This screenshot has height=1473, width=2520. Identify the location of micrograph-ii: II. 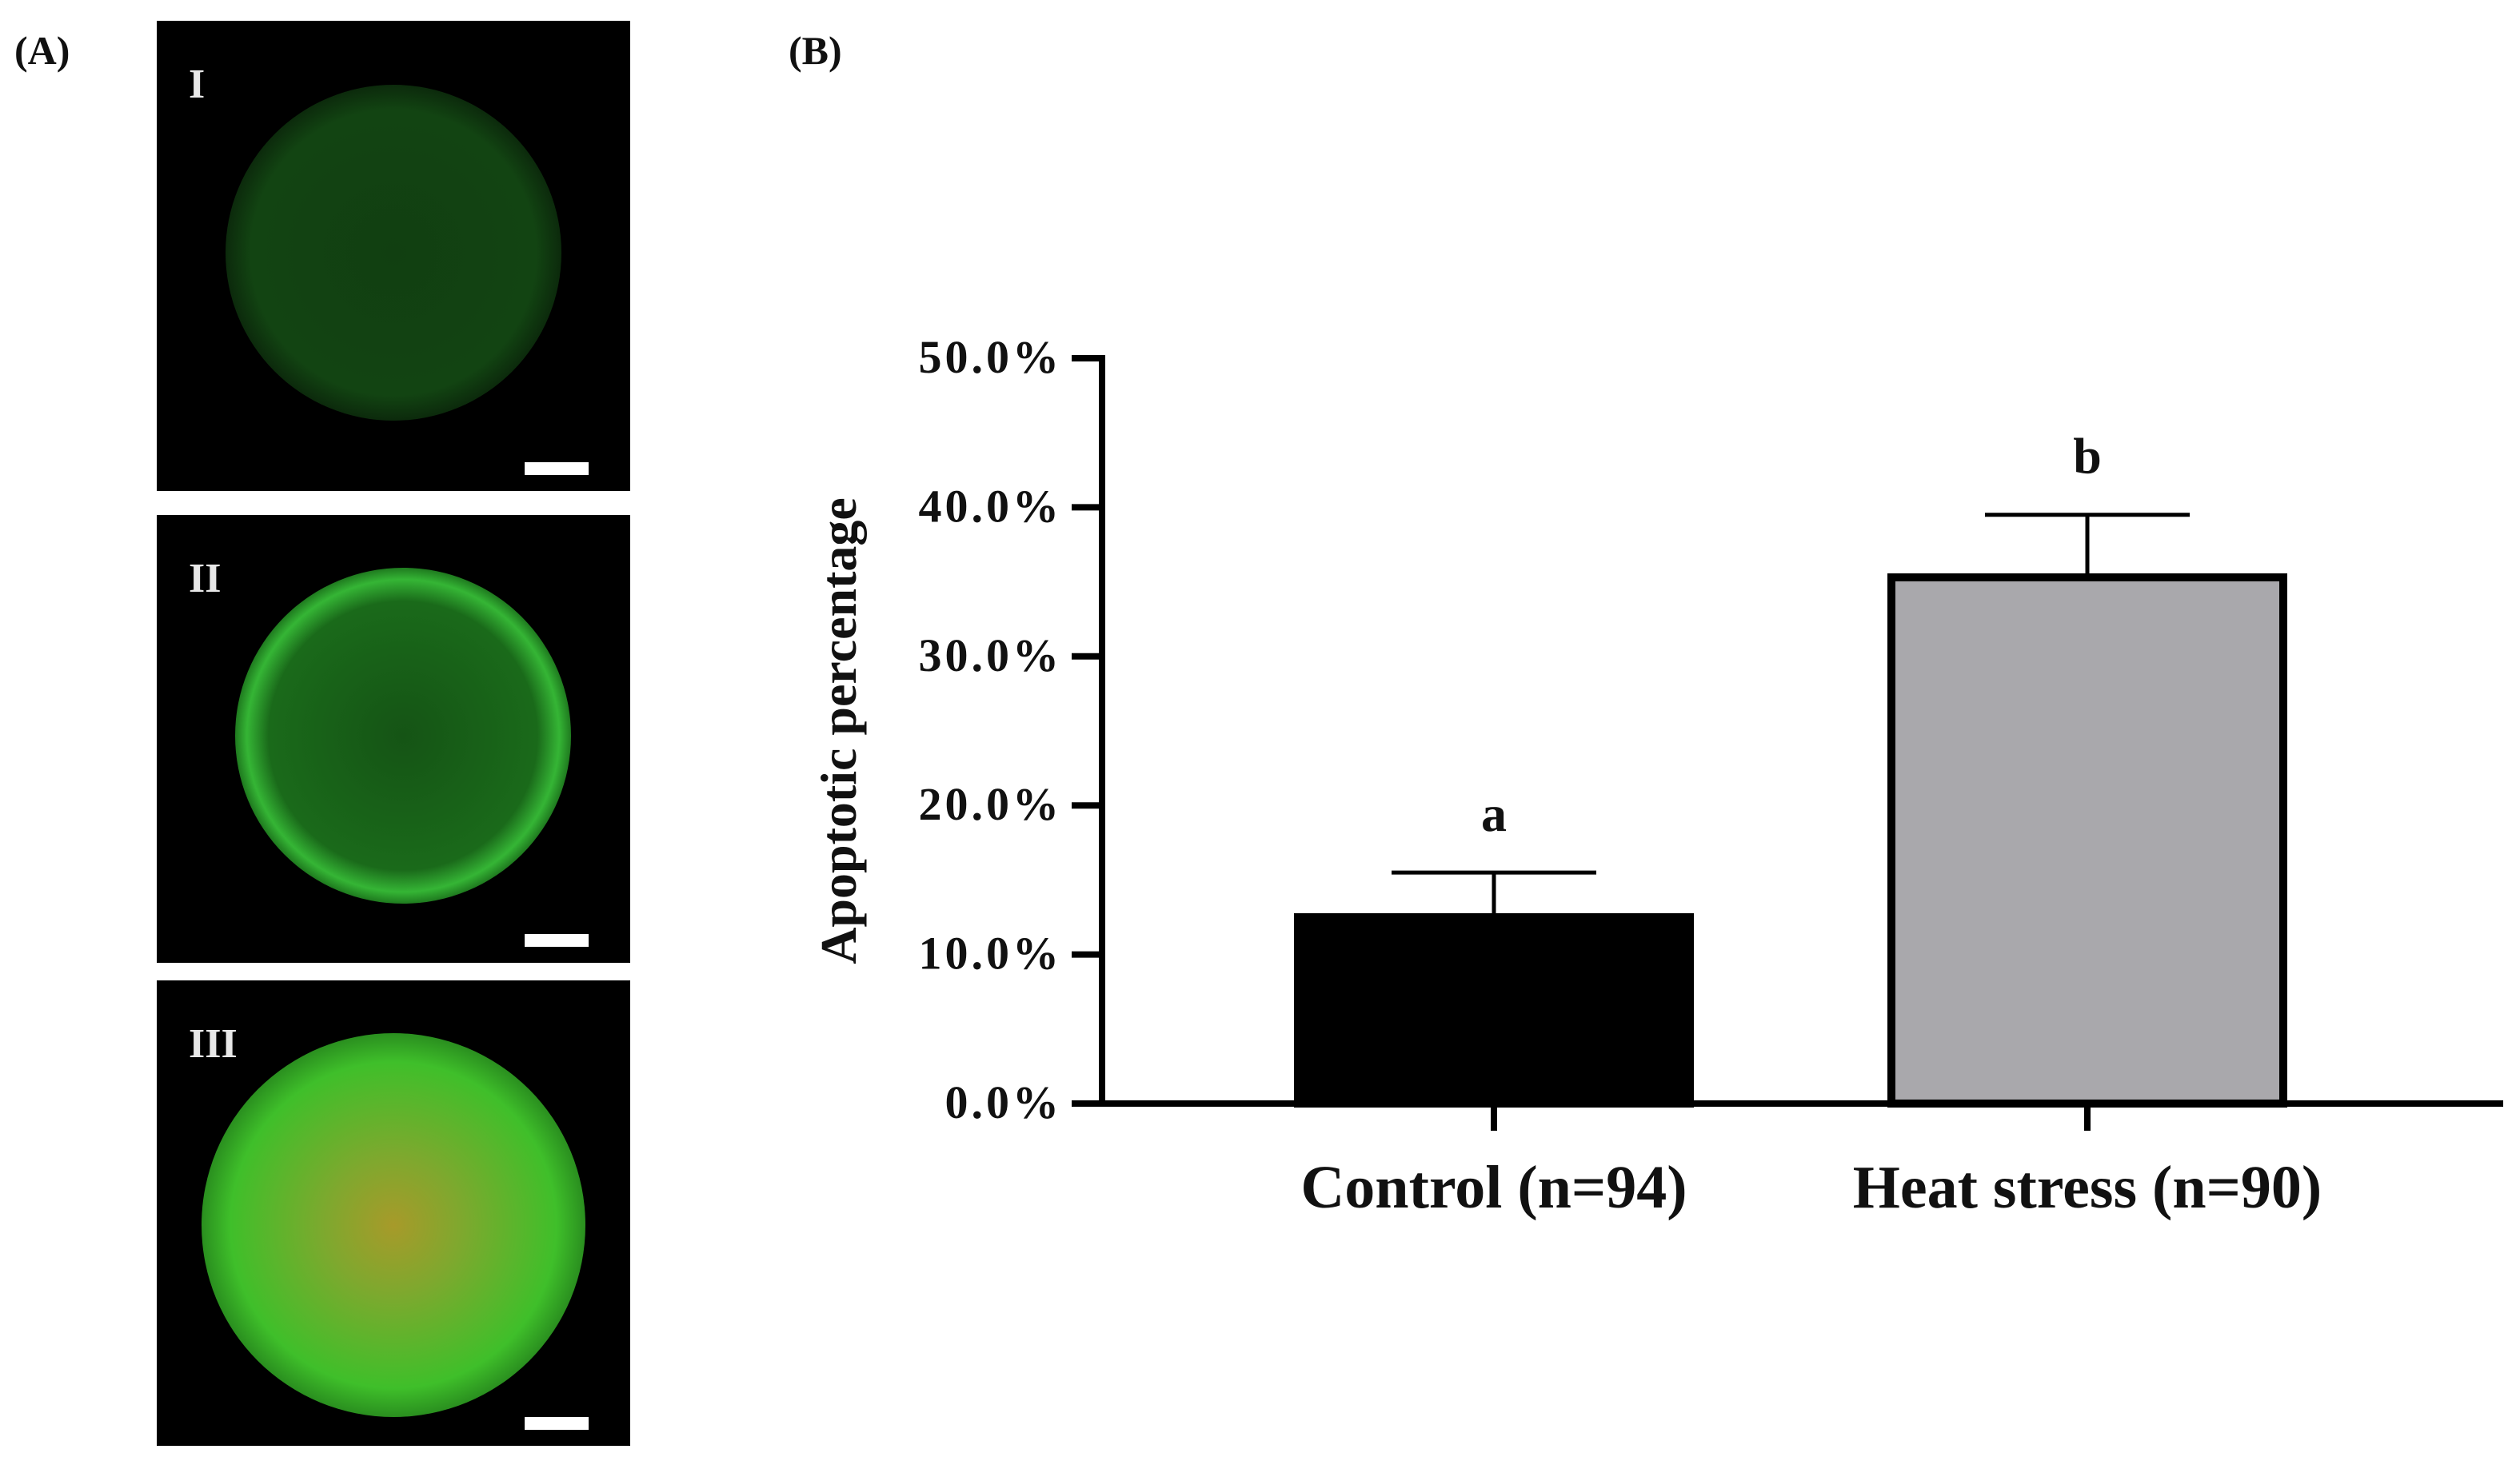
(393, 739).